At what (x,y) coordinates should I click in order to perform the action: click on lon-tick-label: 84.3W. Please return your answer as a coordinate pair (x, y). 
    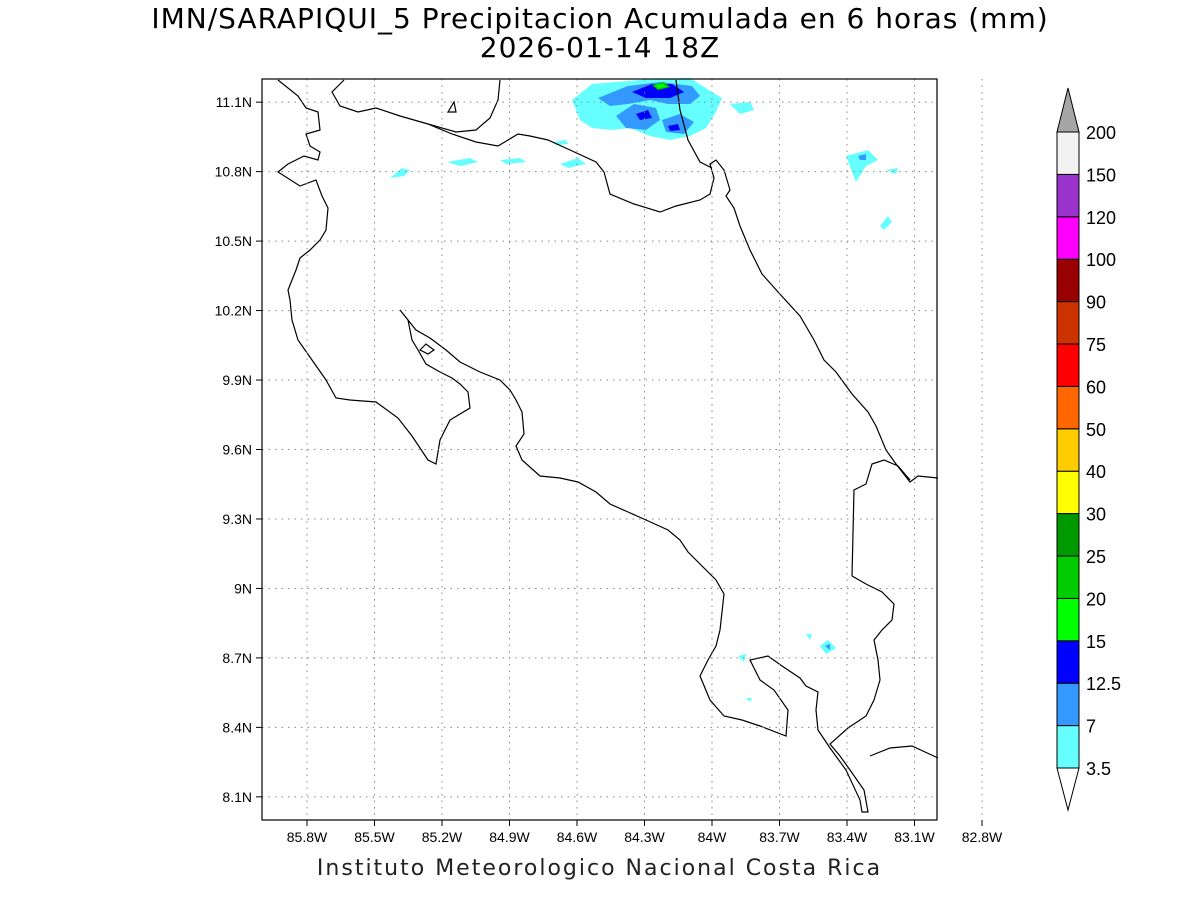
    Looking at the image, I should click on (644, 837).